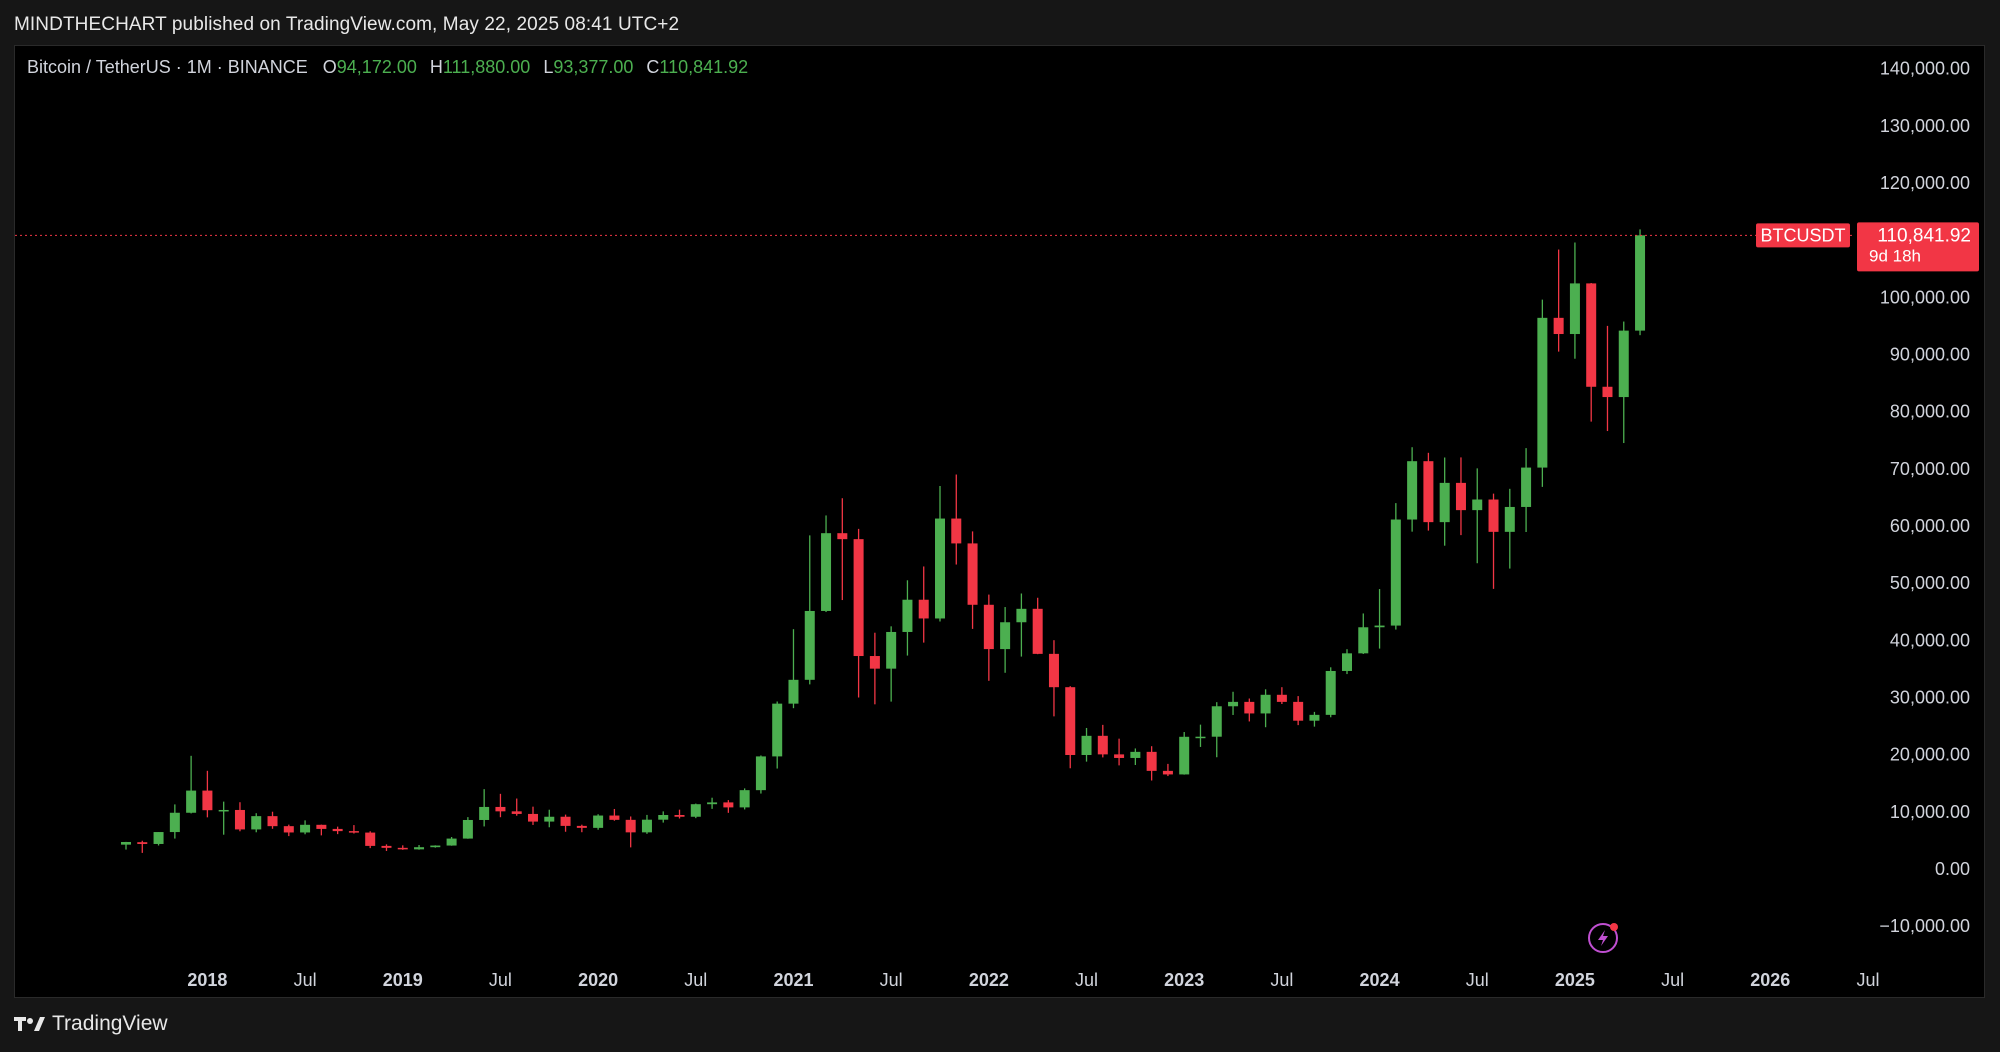  I want to click on lightning-icon, so click(1603, 938).